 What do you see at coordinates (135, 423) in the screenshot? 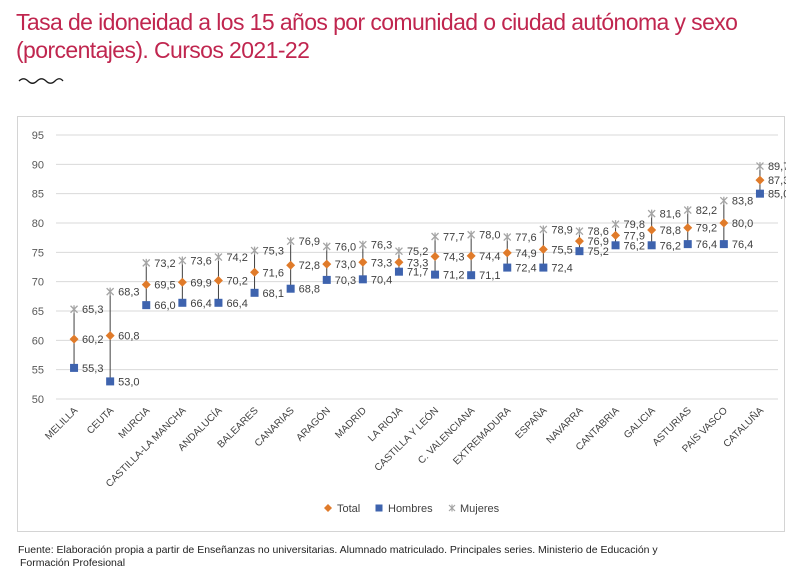
I see `x-tick-label: MURCIA` at bounding box center [135, 423].